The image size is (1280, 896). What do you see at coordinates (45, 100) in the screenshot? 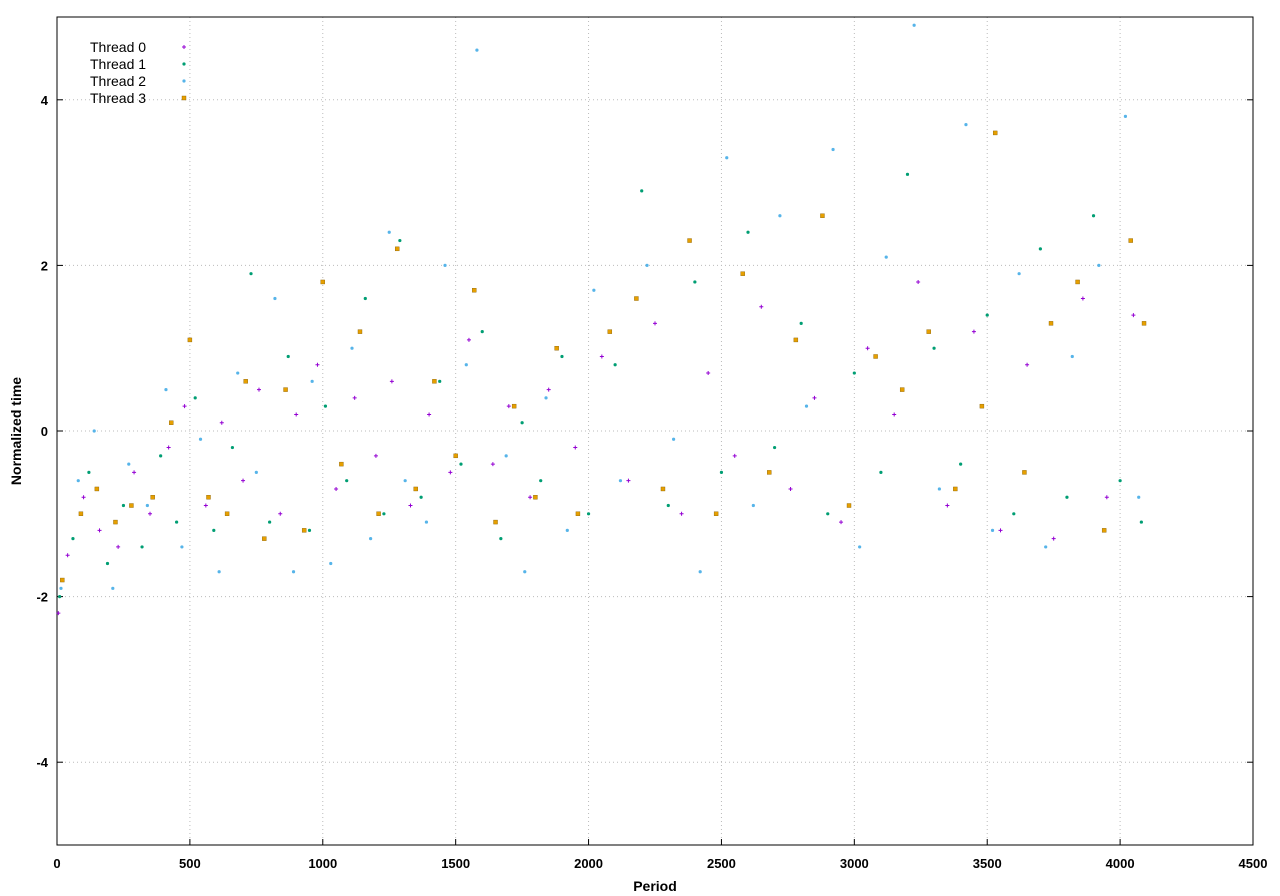
I see `y-tick-label: 4` at bounding box center [45, 100].